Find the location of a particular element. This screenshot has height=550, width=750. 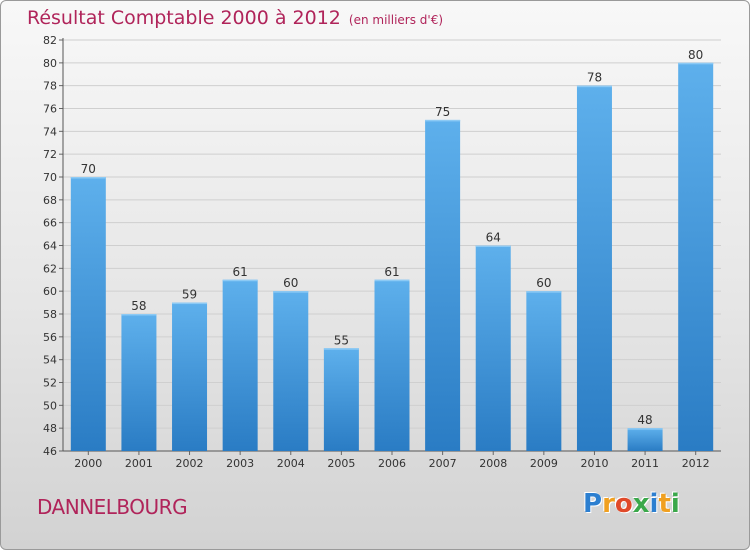

y-tick-label: 52 is located at coordinates (50, 383).